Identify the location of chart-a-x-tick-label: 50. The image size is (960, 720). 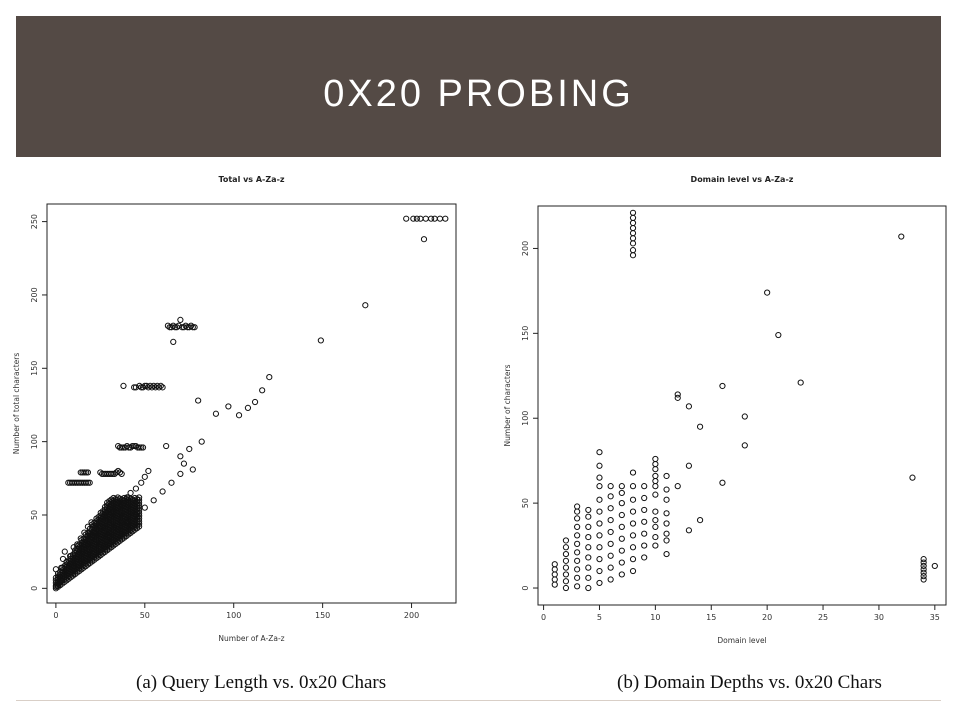
(145, 615).